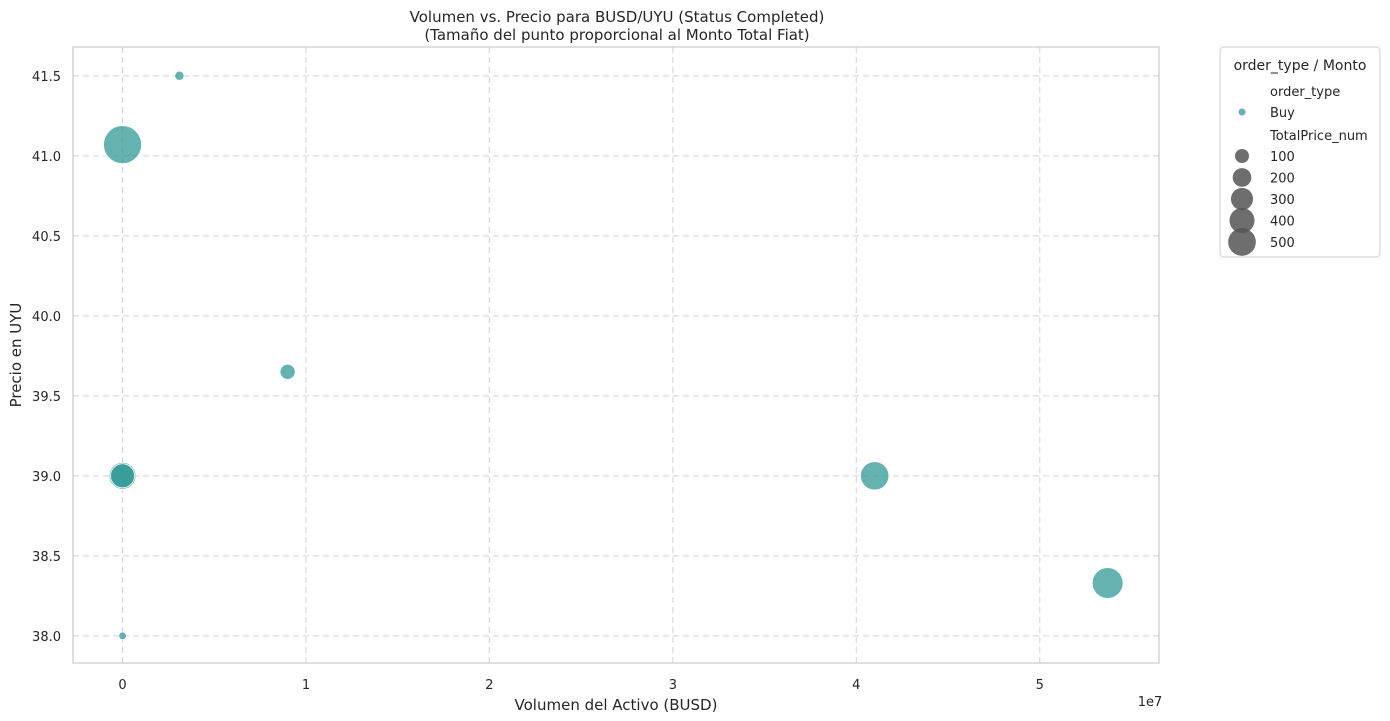  What do you see at coordinates (46, 397) in the screenshot?
I see `y-tick-label: 39.5` at bounding box center [46, 397].